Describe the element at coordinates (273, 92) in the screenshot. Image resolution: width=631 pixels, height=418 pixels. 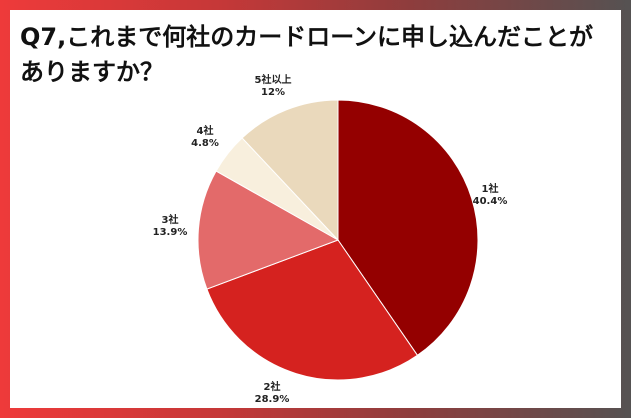
I see `slice-value-5: 12%` at that location.